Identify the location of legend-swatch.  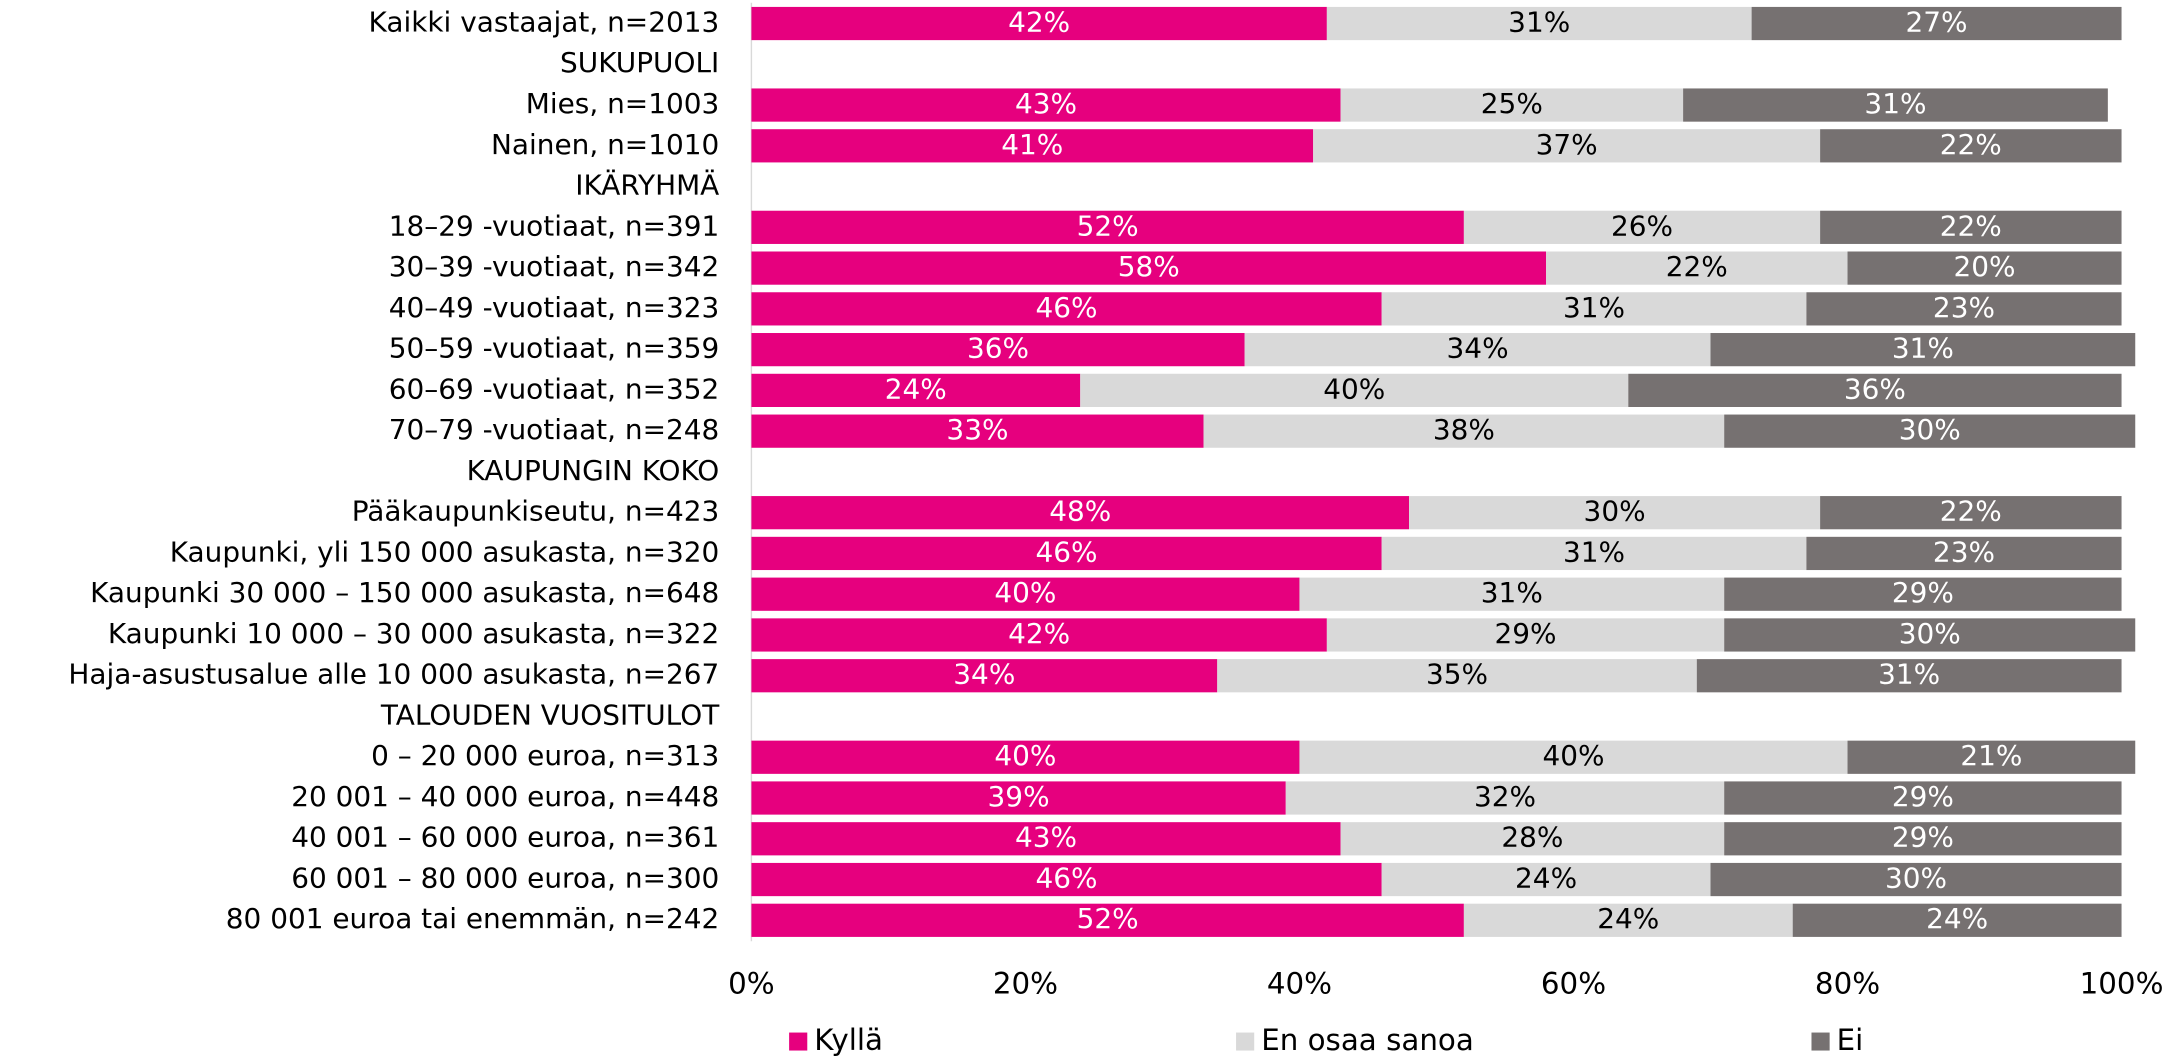
(1820, 1041).